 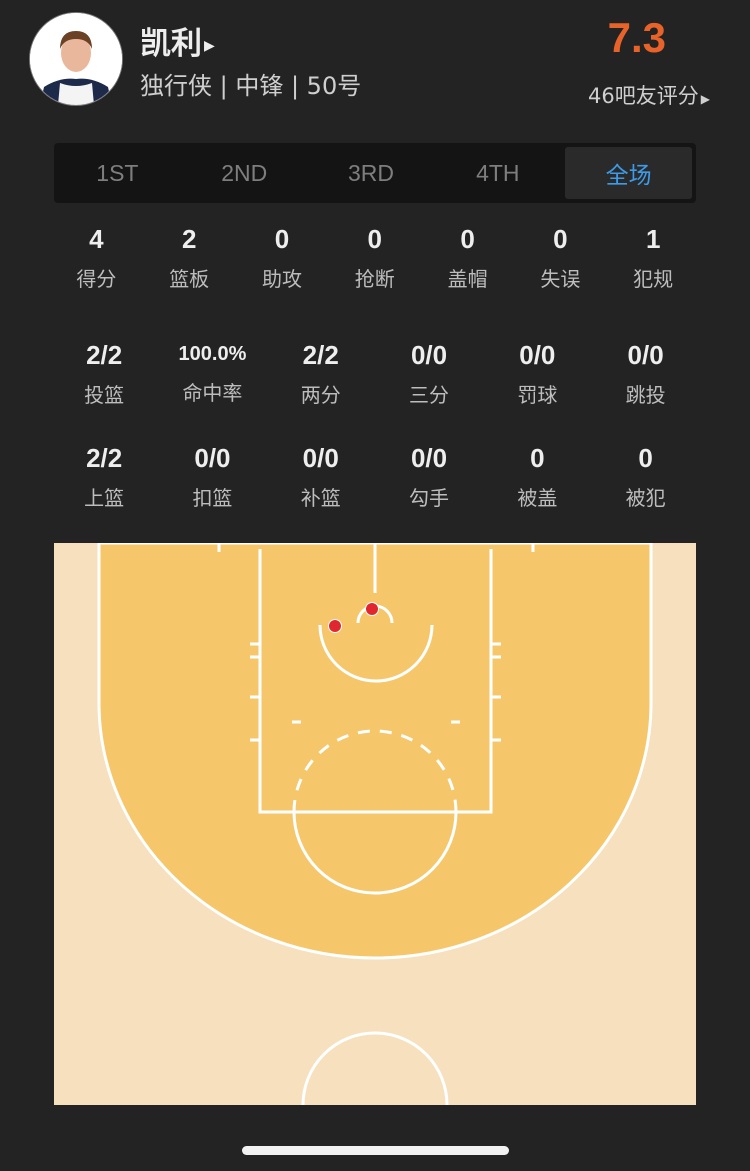 I want to click on player-name: 凯利 ▶, so click(x=177, y=44).